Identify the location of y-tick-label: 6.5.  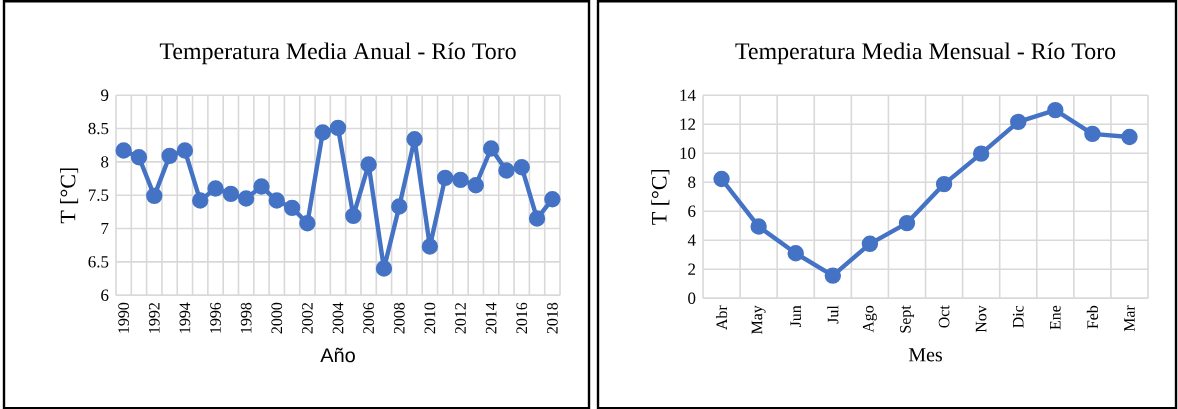
(98, 261).